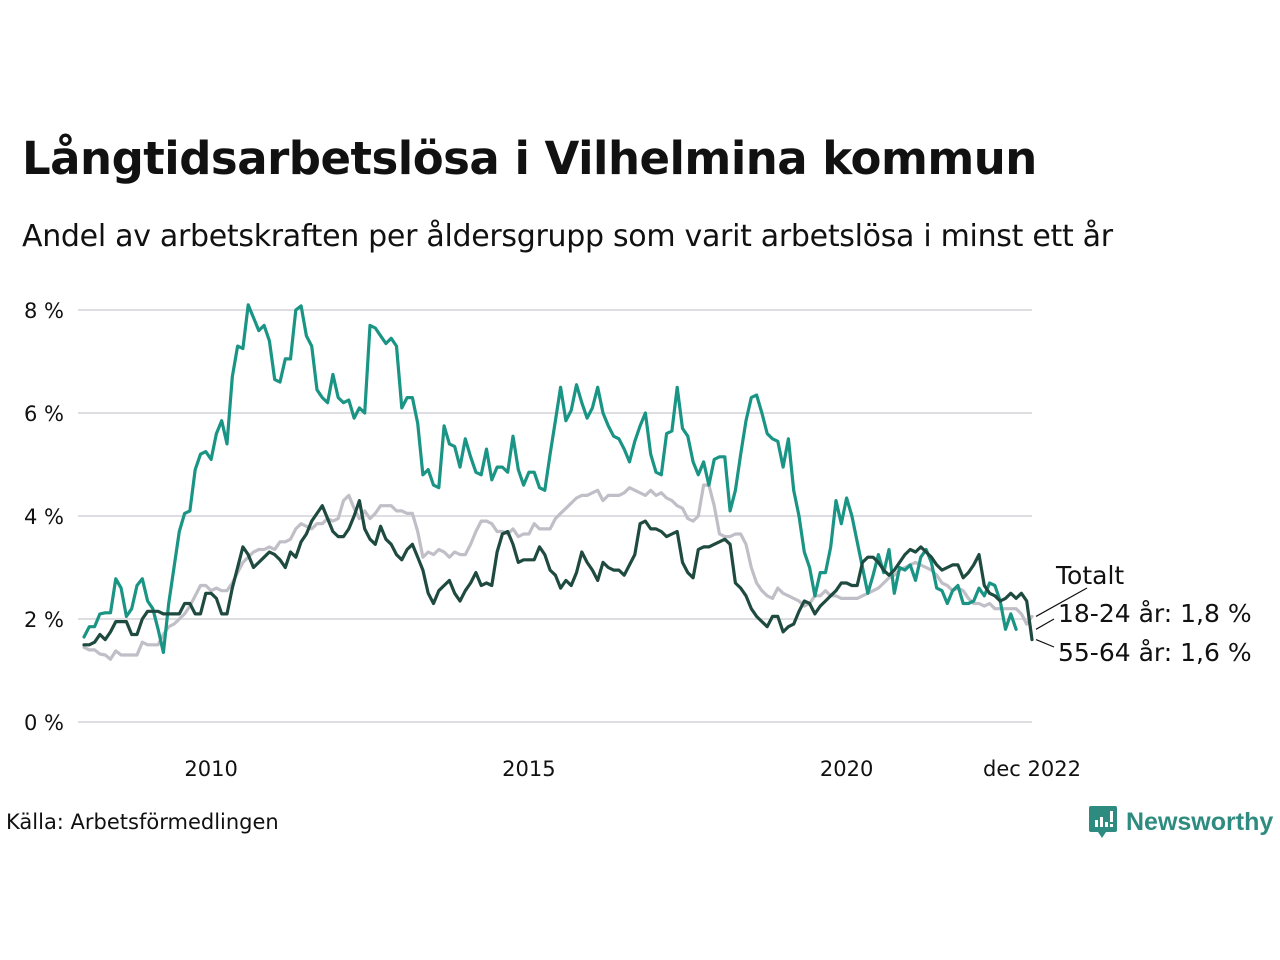  I want to click on source-note: Källa: Arbetsförmedlingen, so click(142, 822).